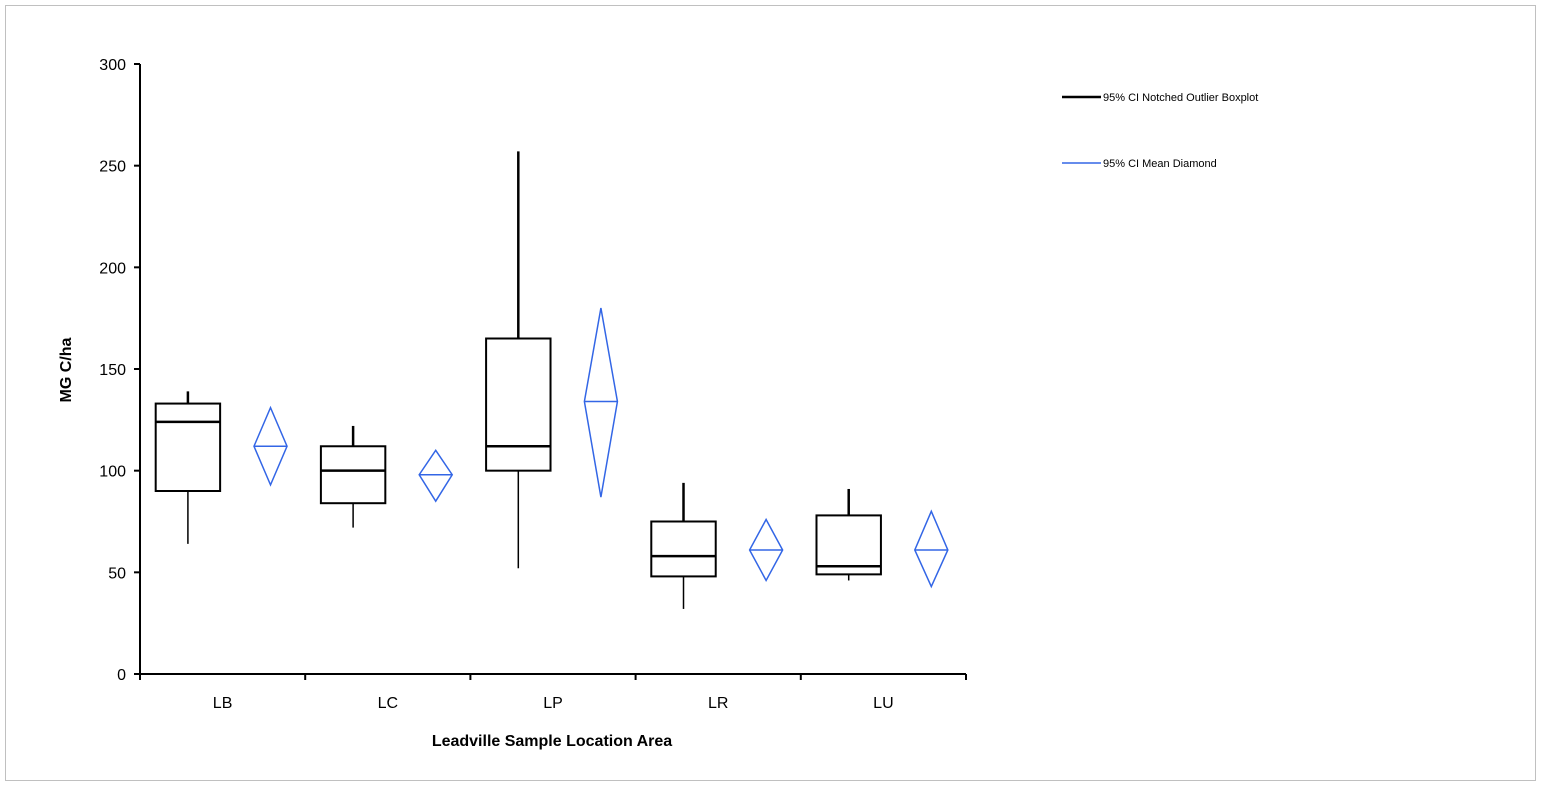 The height and width of the screenshot is (788, 1543). What do you see at coordinates (112, 65) in the screenshot?
I see `y-tick-label: 300` at bounding box center [112, 65].